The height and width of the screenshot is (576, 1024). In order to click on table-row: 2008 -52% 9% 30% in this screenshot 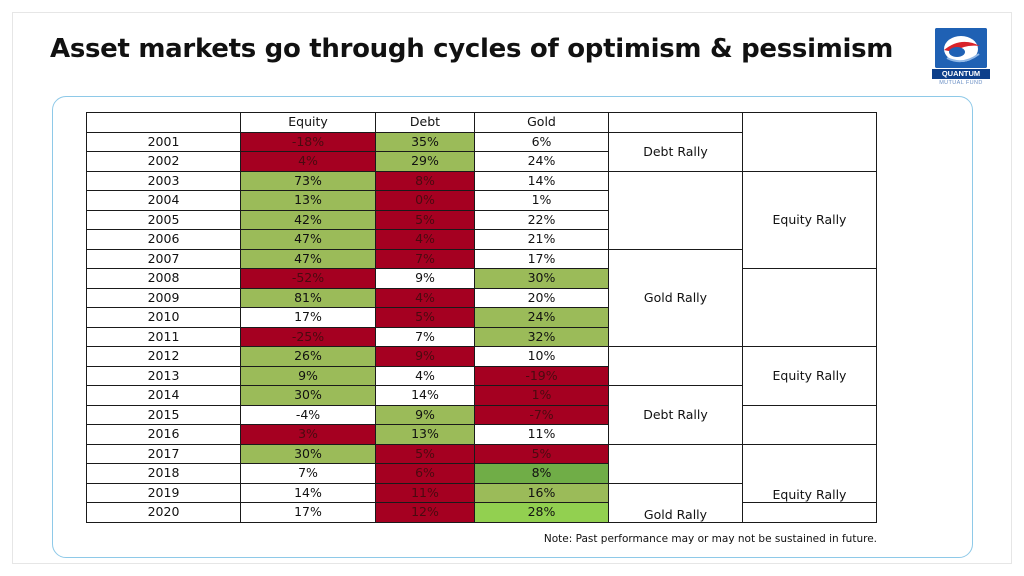, I will do `click(481, 307)`.